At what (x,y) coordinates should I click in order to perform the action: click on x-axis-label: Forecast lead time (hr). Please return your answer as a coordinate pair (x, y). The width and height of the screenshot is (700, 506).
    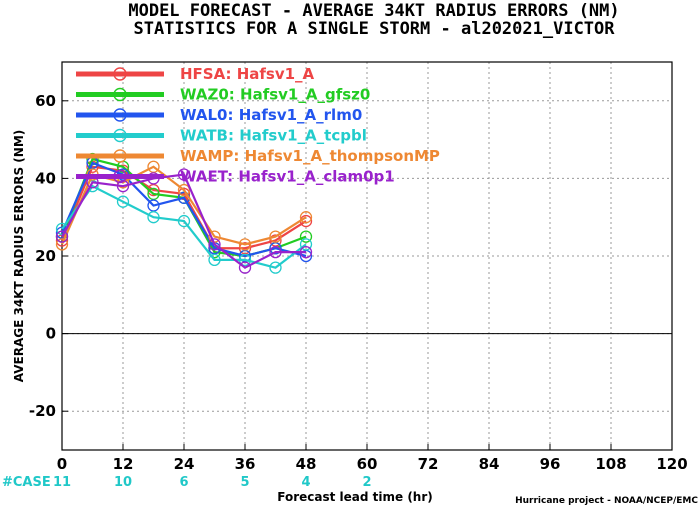
    Looking at the image, I should click on (355, 497).